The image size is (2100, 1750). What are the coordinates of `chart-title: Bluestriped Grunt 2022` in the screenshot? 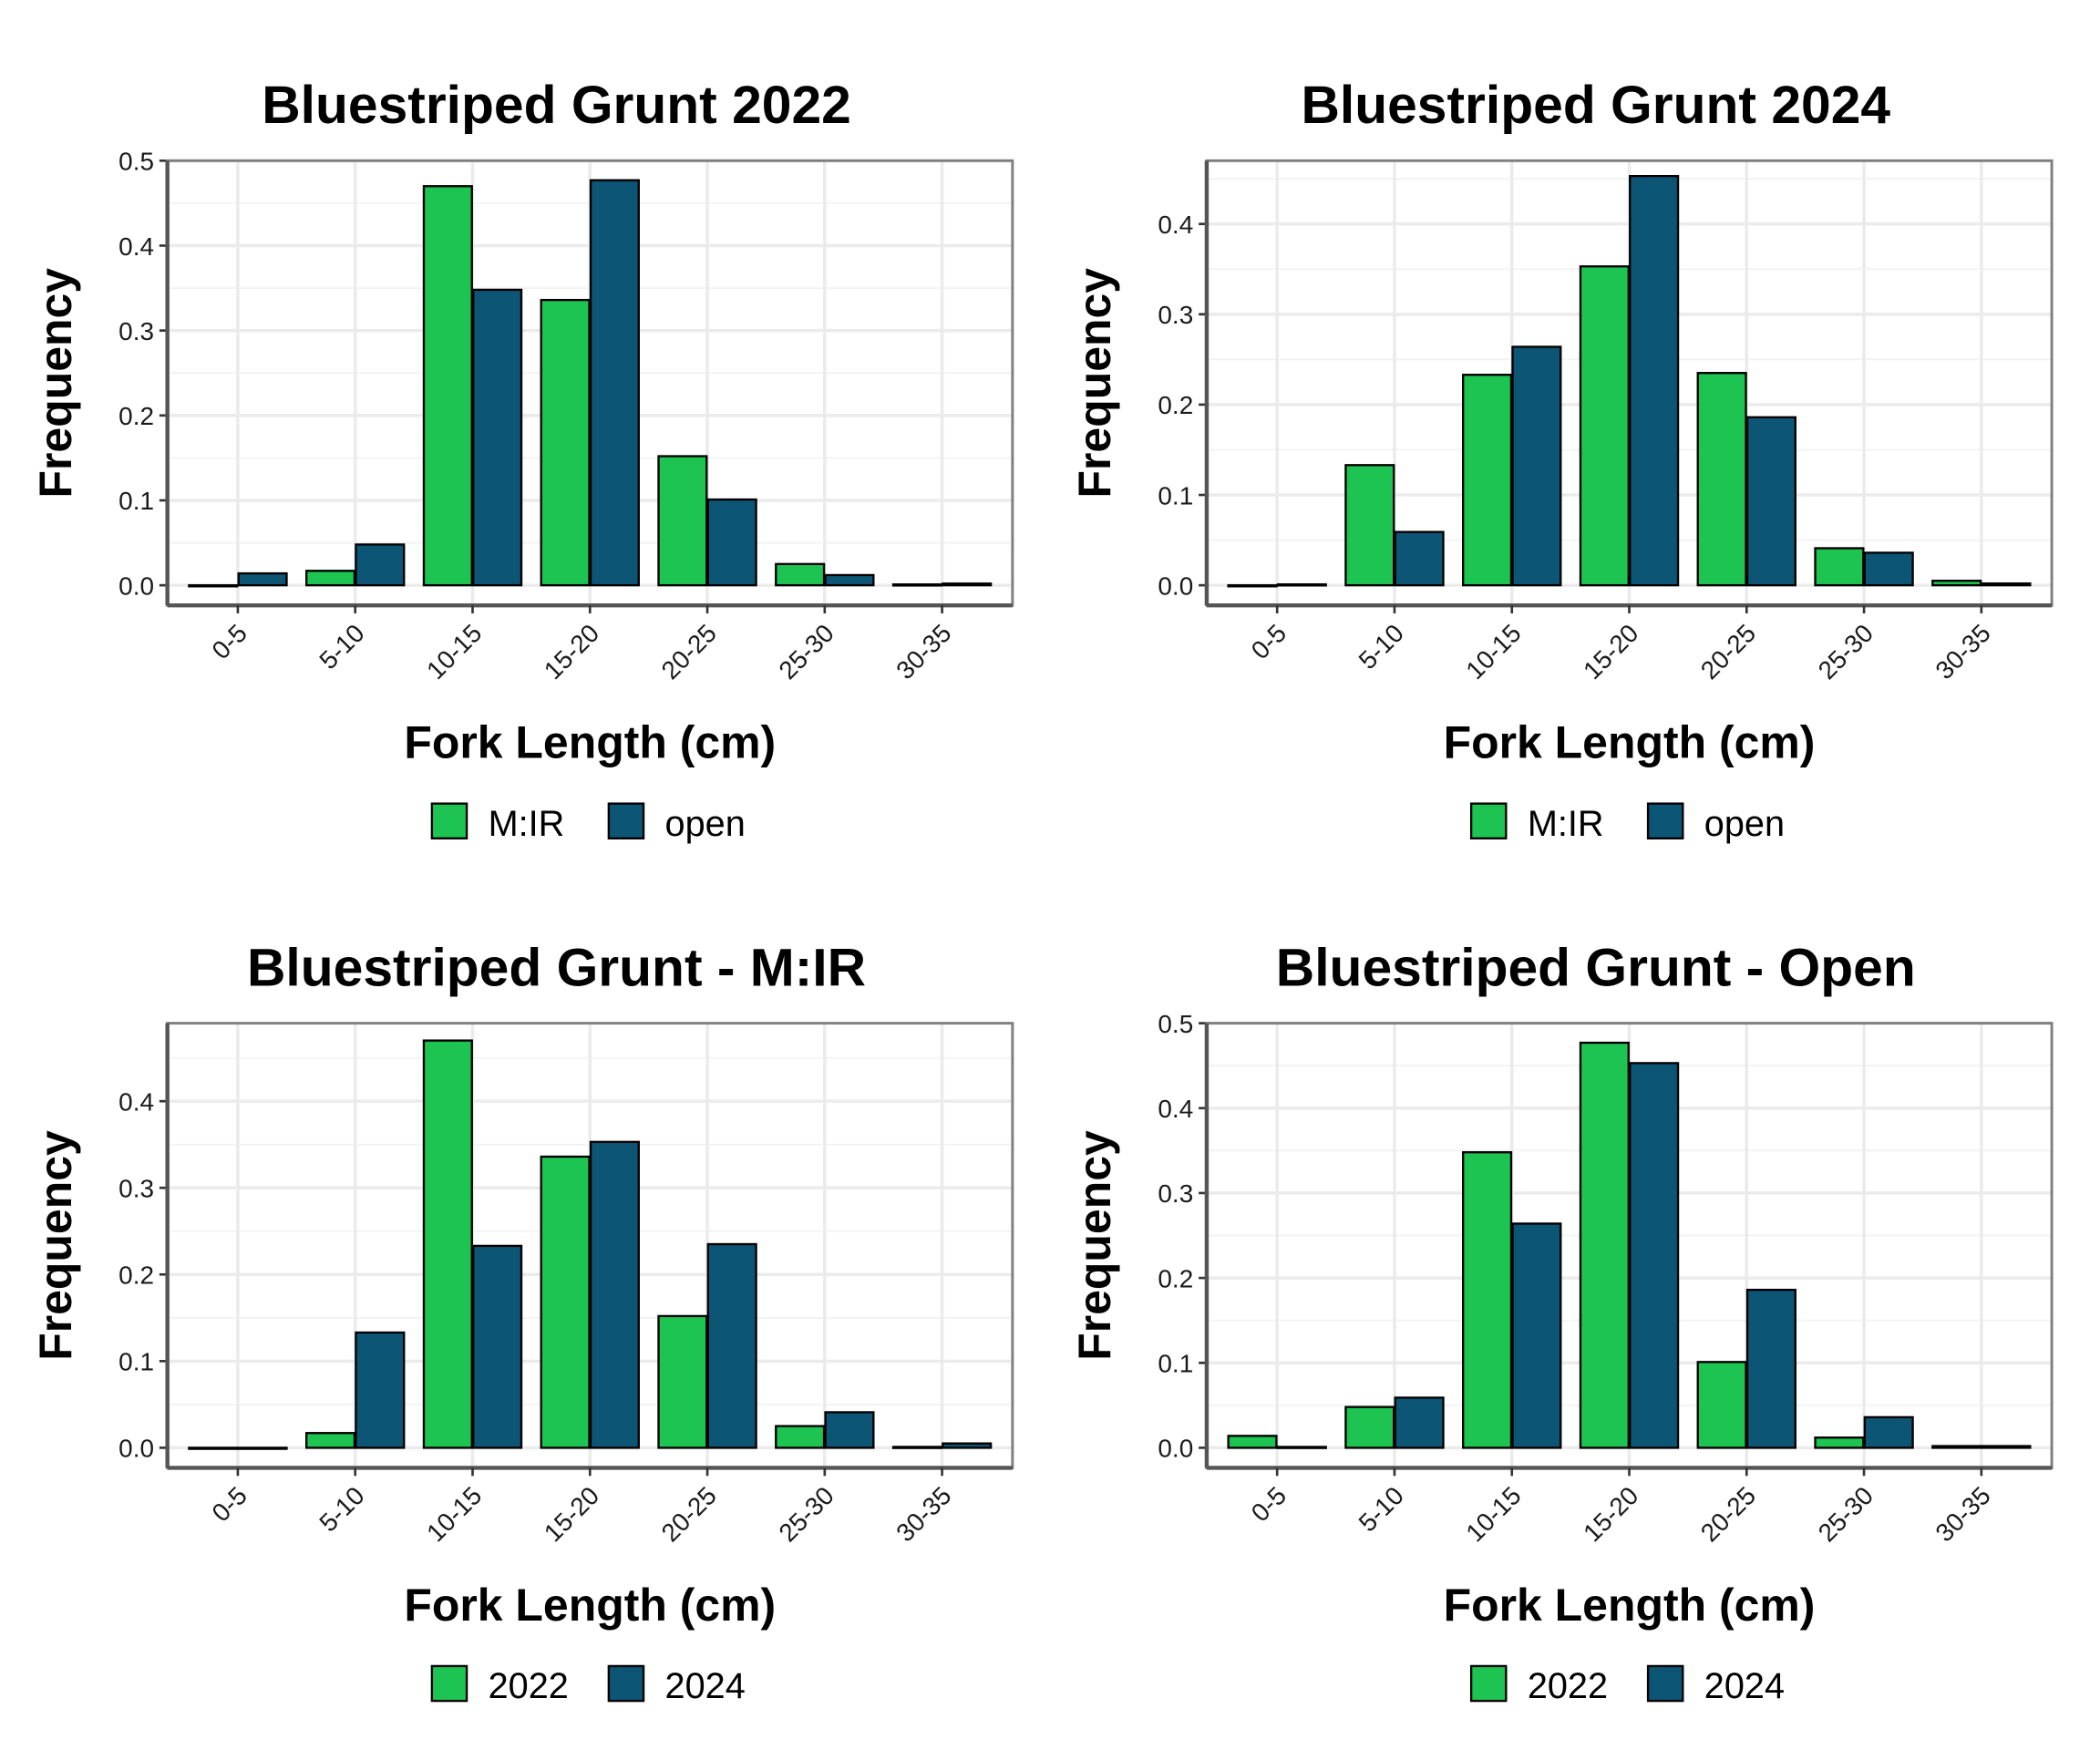 It's located at (557, 106).